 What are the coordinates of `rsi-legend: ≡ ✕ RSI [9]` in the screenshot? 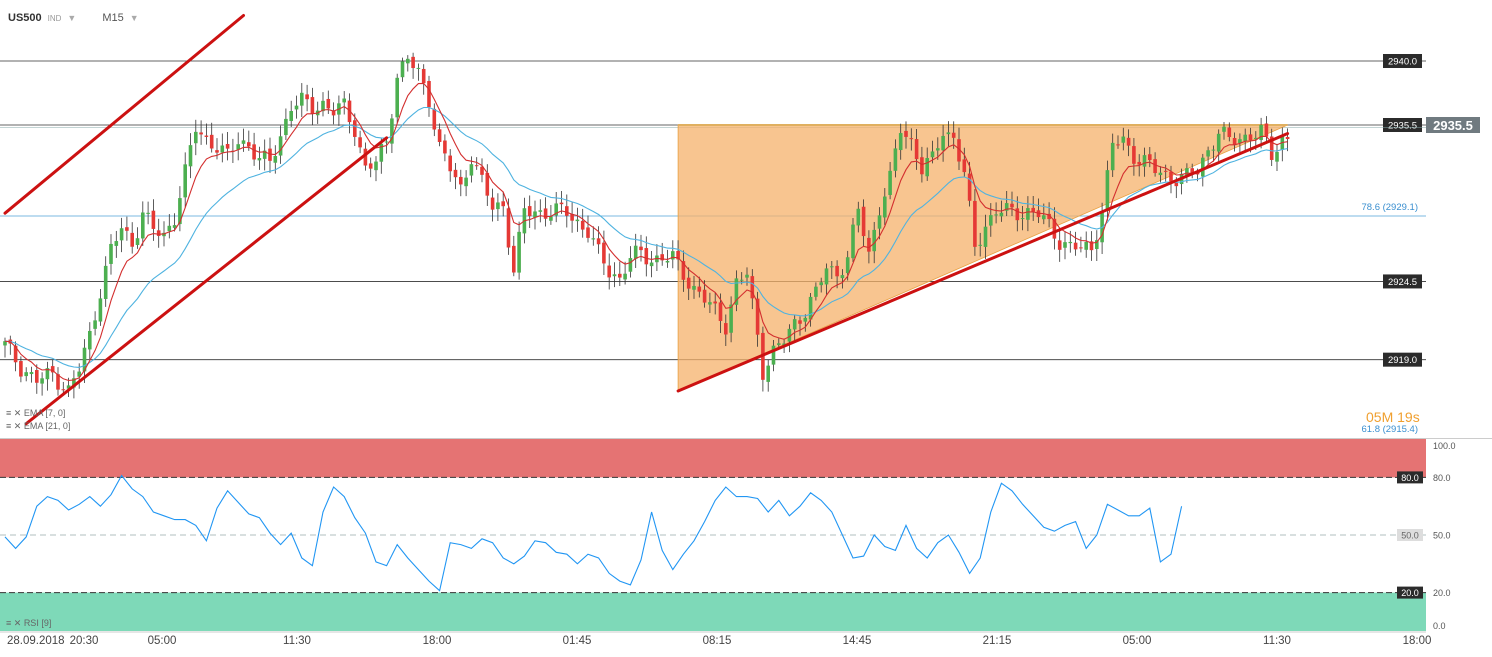 It's located at (28, 623).